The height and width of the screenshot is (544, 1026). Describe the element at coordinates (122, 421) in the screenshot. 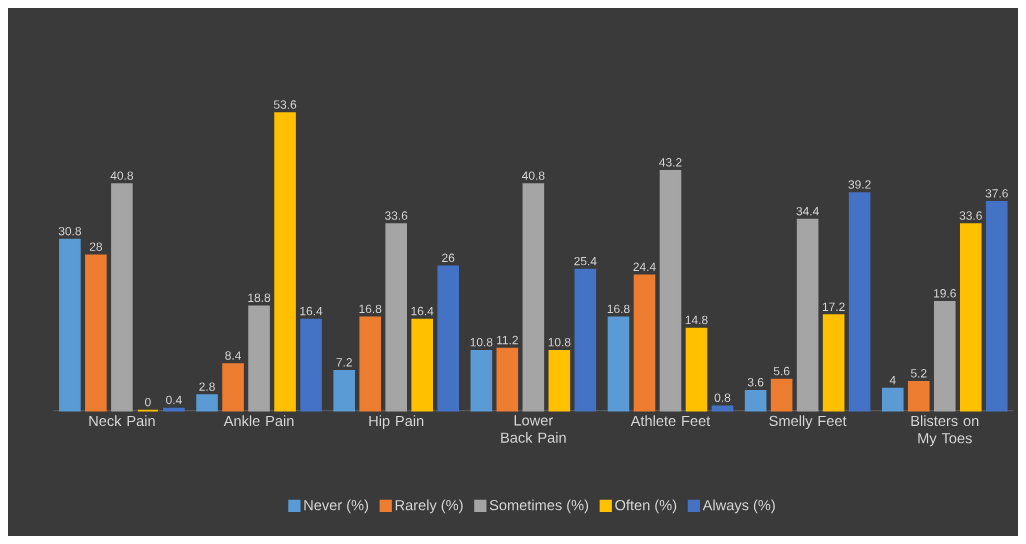

I see `x-tick-label: Neck Pain` at that location.